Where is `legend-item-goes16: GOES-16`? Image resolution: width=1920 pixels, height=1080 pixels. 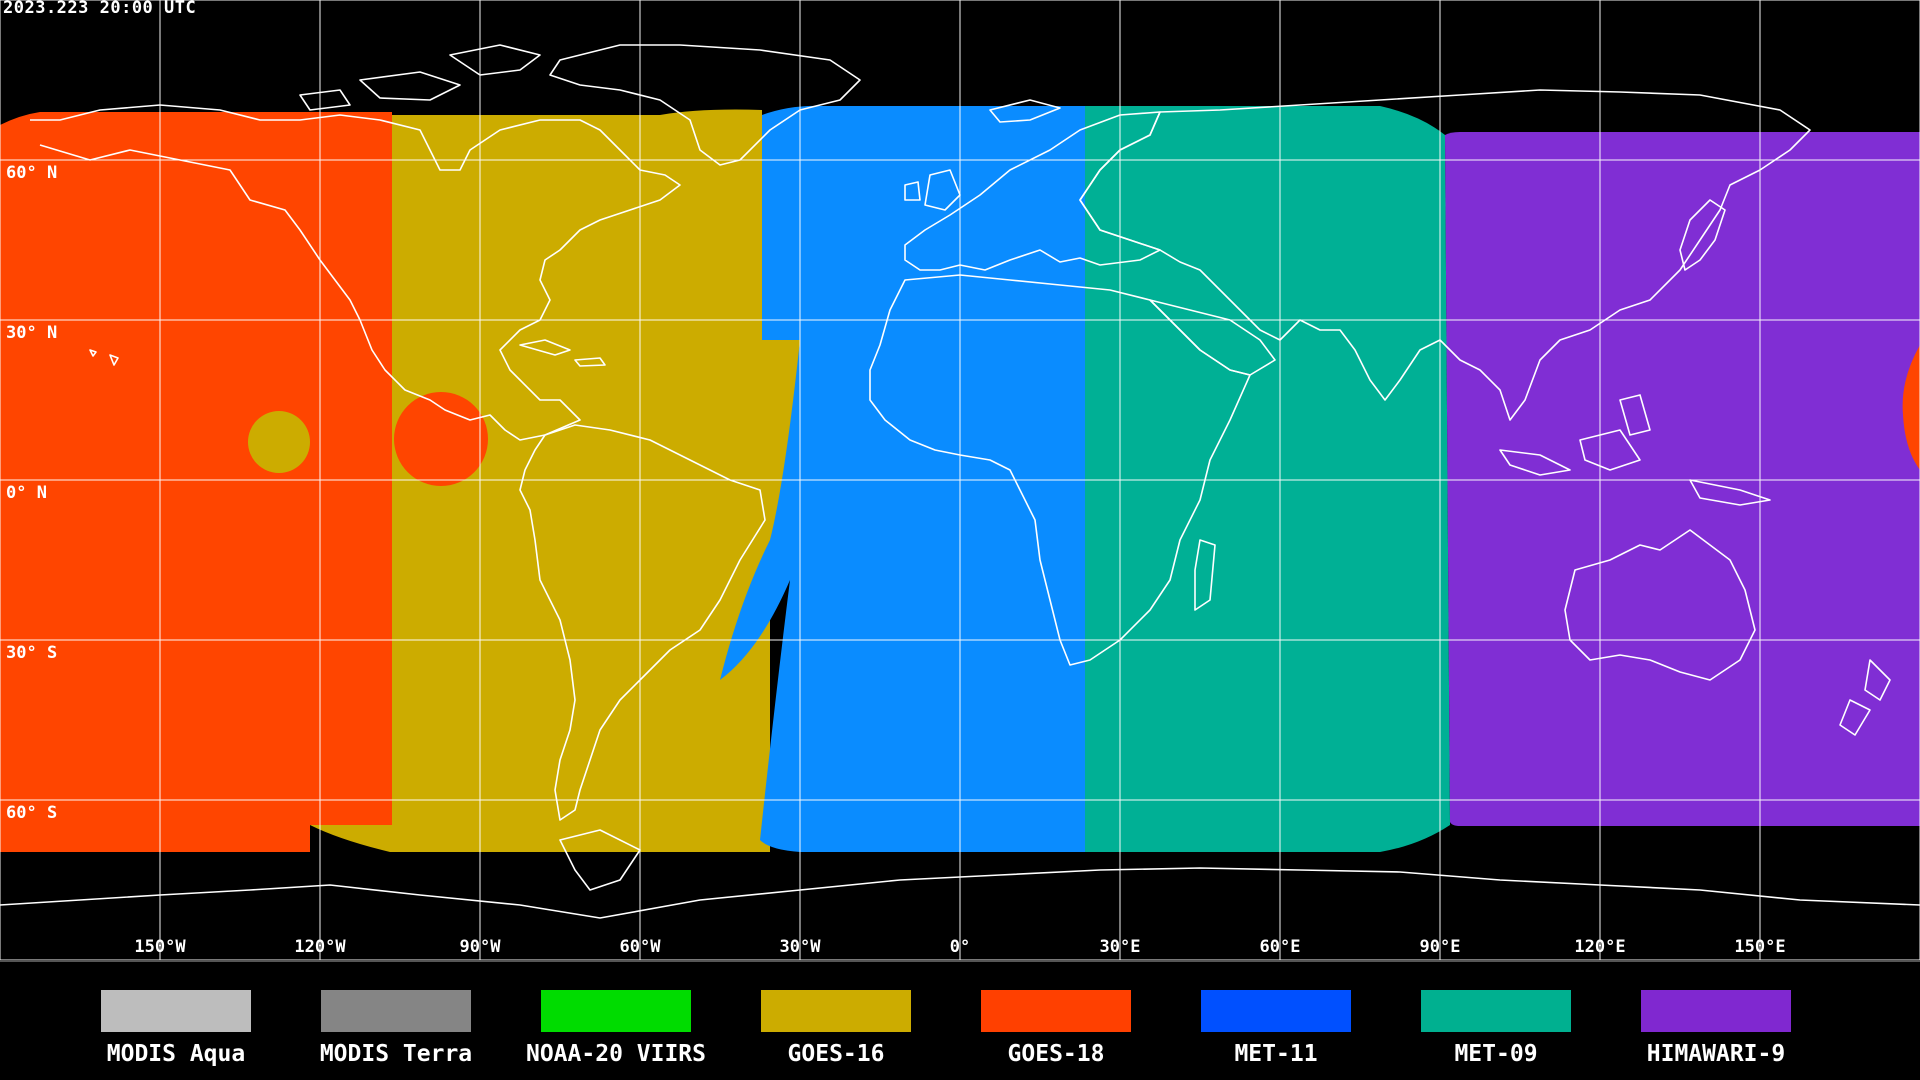
legend-item-goes16: GOES-16 is located at coordinates (836, 1028).